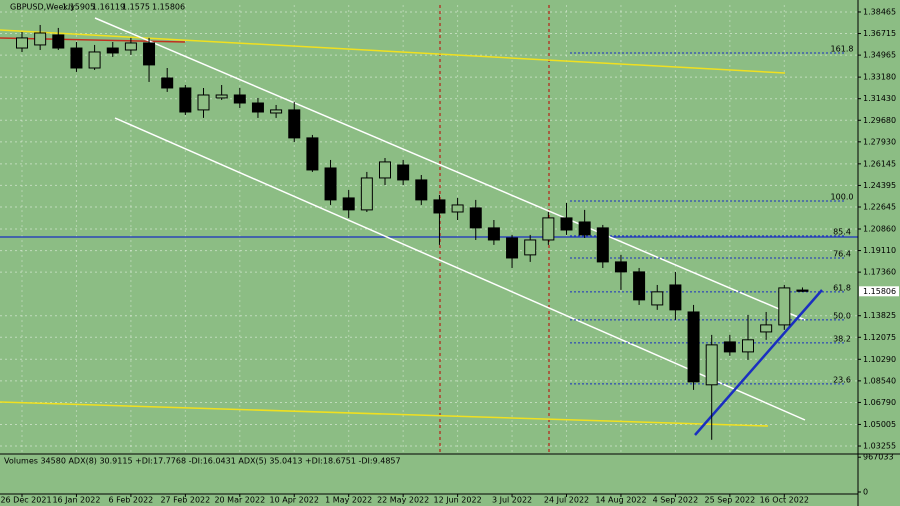 This screenshot has height=506, width=900. What do you see at coordinates (842, 253) in the screenshot?
I see `fib-label: 76.4` at bounding box center [842, 253].